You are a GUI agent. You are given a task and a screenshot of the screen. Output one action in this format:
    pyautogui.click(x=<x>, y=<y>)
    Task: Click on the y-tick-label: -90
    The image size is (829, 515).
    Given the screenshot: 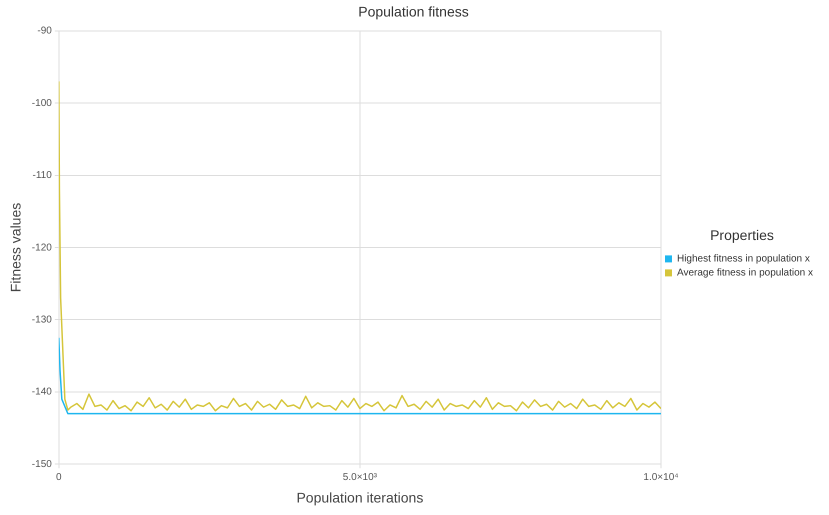 What is the action you would take?
    pyautogui.click(x=44, y=31)
    